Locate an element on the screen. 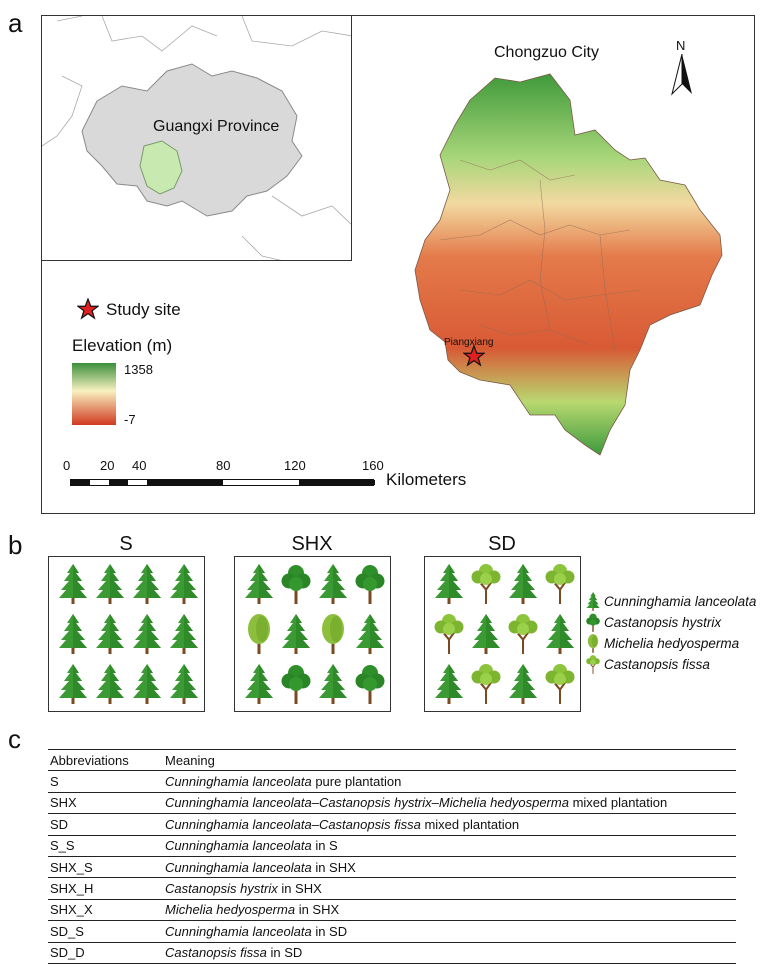  species-name: Michelia hedyosperma is located at coordinates (230, 910).